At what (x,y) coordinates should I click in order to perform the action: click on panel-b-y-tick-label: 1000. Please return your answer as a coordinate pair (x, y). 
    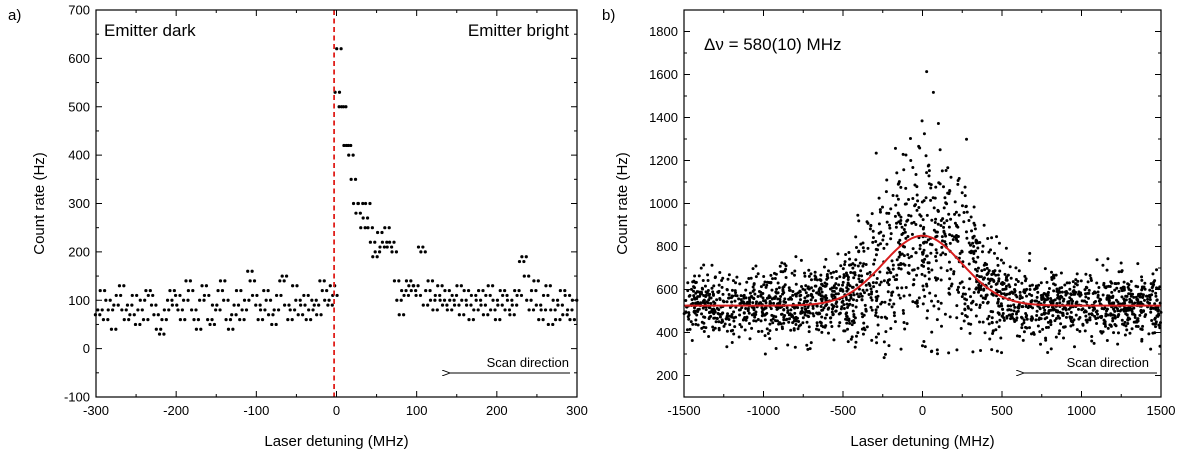
    Looking at the image, I should click on (663, 203).